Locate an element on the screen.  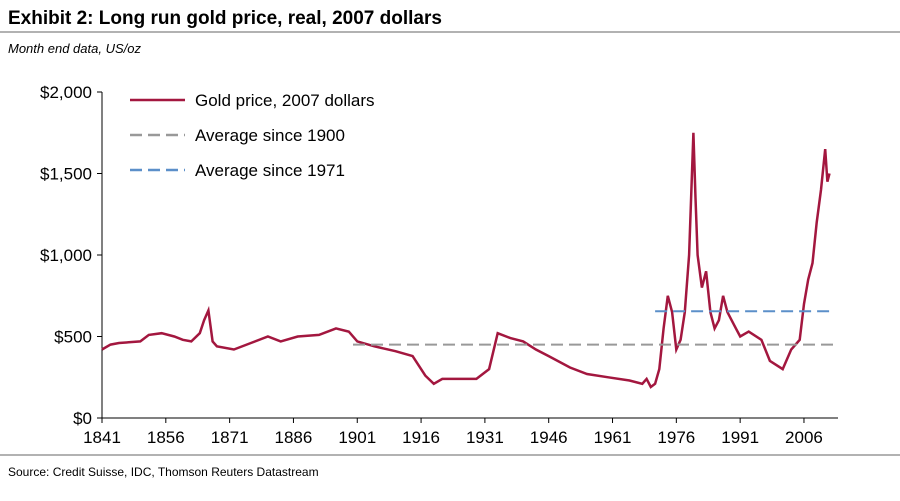
y-tick-label: $1,500 is located at coordinates (66, 174).